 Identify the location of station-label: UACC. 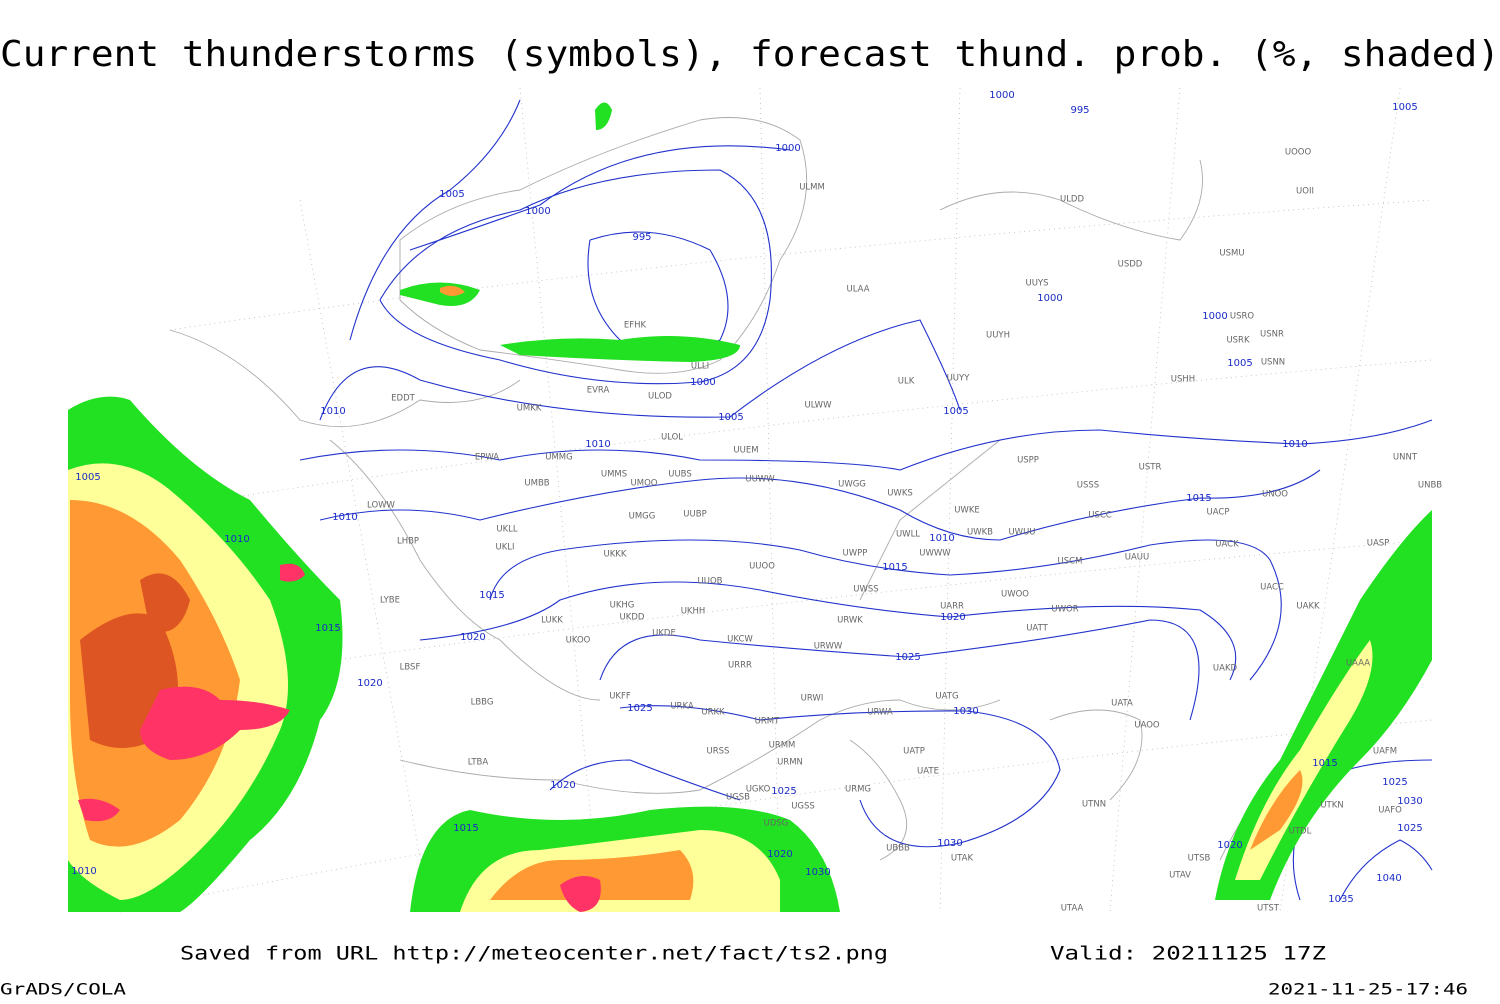
(1272, 588).